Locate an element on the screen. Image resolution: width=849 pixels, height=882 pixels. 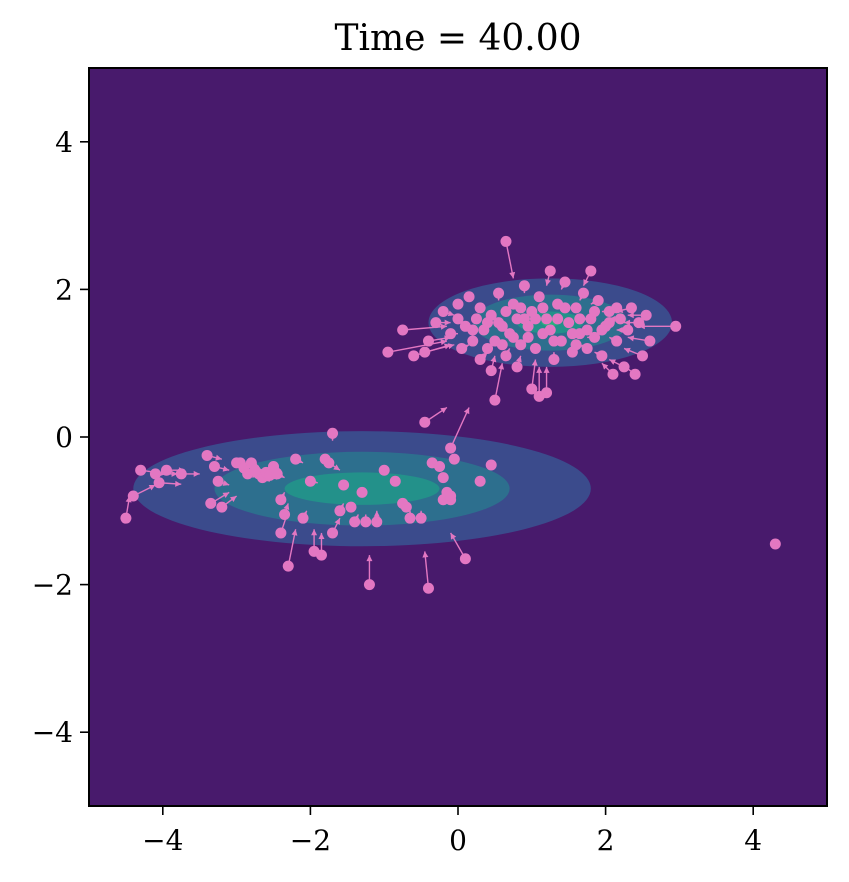
y-tick-label: −2 is located at coordinates (52, 585).